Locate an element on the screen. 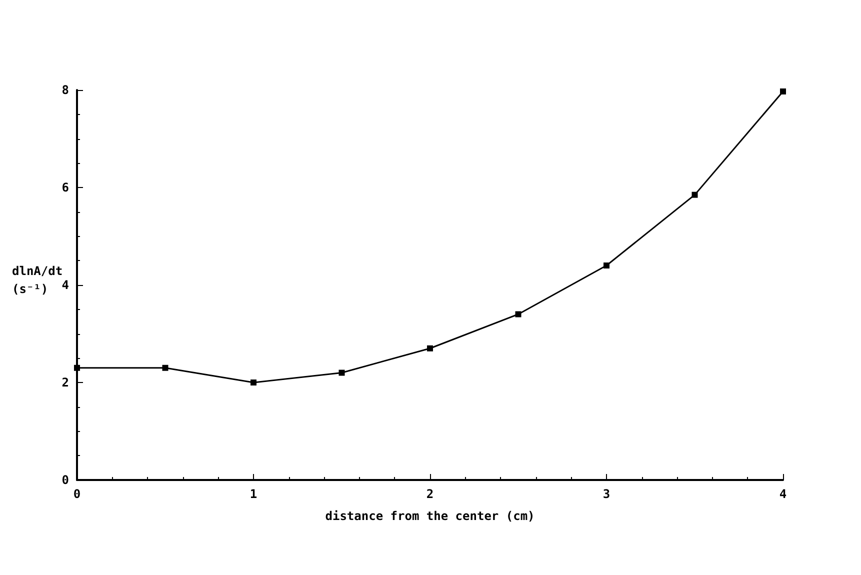 This screenshot has height=575, width=861. x-tick-label: 0 is located at coordinates (77, 494).